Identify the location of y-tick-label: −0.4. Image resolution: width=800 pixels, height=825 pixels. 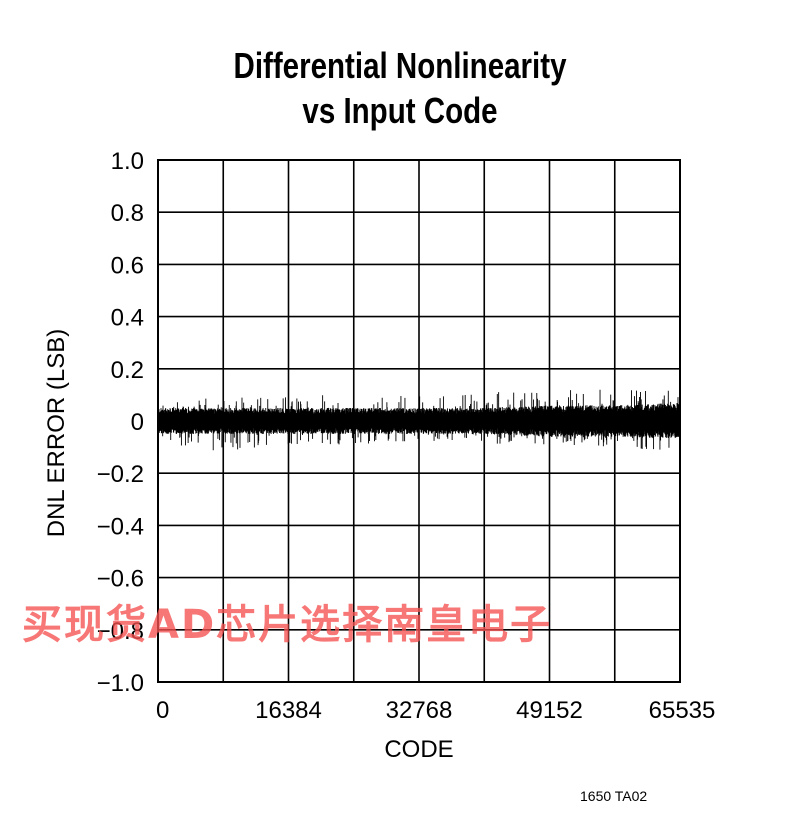
(120, 526).